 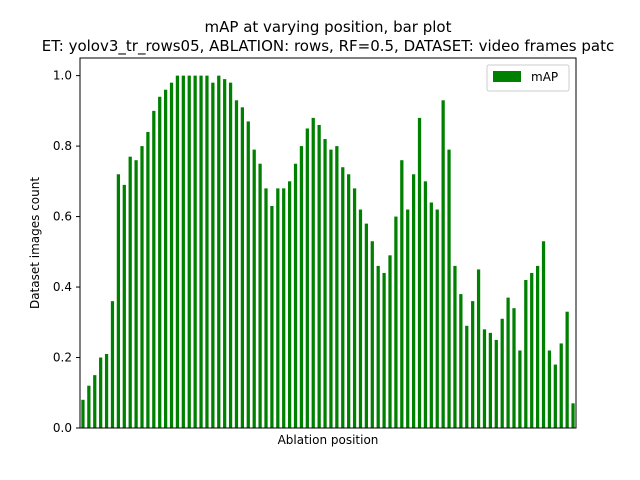 I want to click on y-tick-label: 0.2, so click(x=62, y=358).